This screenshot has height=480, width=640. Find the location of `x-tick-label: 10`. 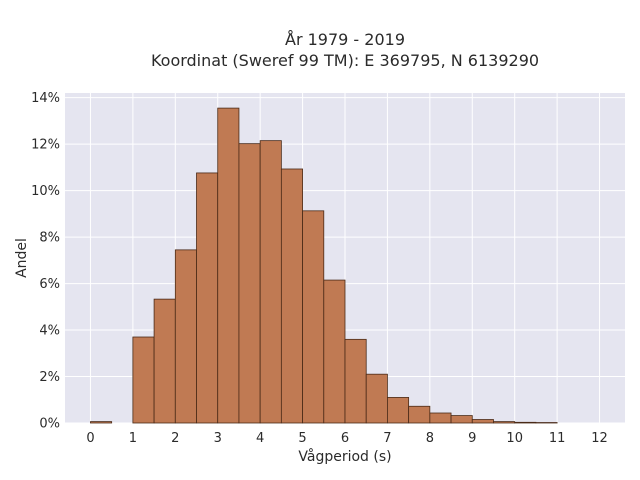

x-tick-label: 10 is located at coordinates (514, 438).